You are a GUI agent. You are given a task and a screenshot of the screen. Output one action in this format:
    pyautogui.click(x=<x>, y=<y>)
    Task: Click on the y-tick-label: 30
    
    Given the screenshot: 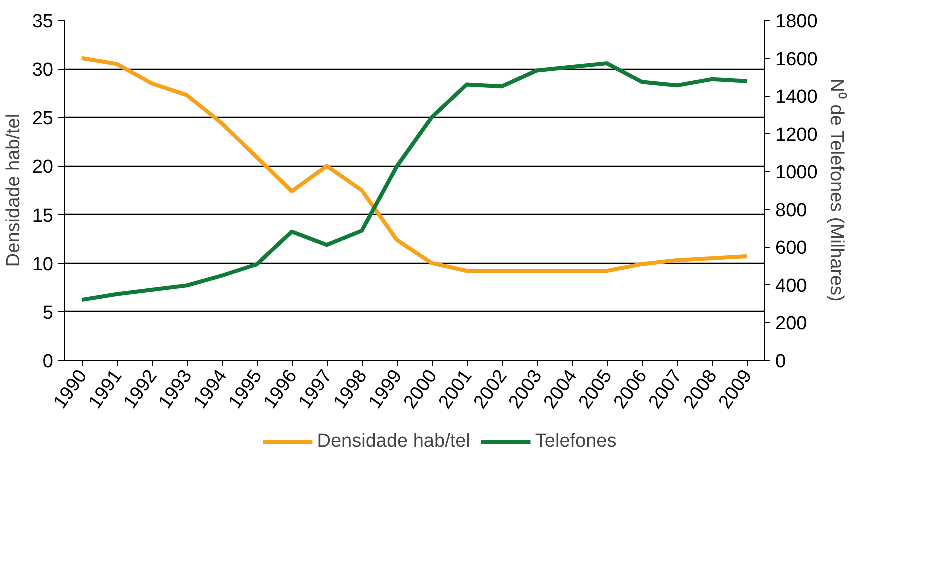 What is the action you would take?
    pyautogui.click(x=43, y=71)
    